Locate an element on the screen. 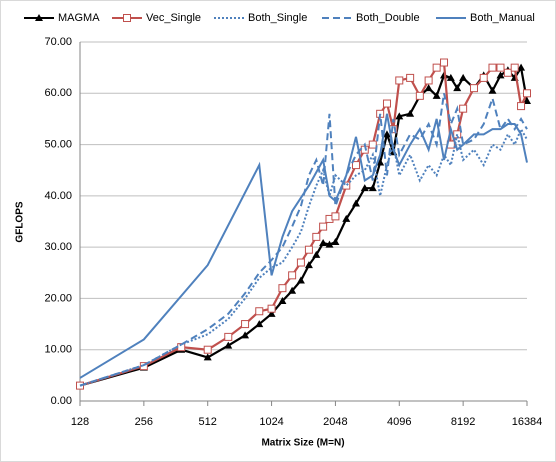 The height and width of the screenshot is (462, 556). x-axis-title: Matrix Size (M=N) is located at coordinates (302, 443).